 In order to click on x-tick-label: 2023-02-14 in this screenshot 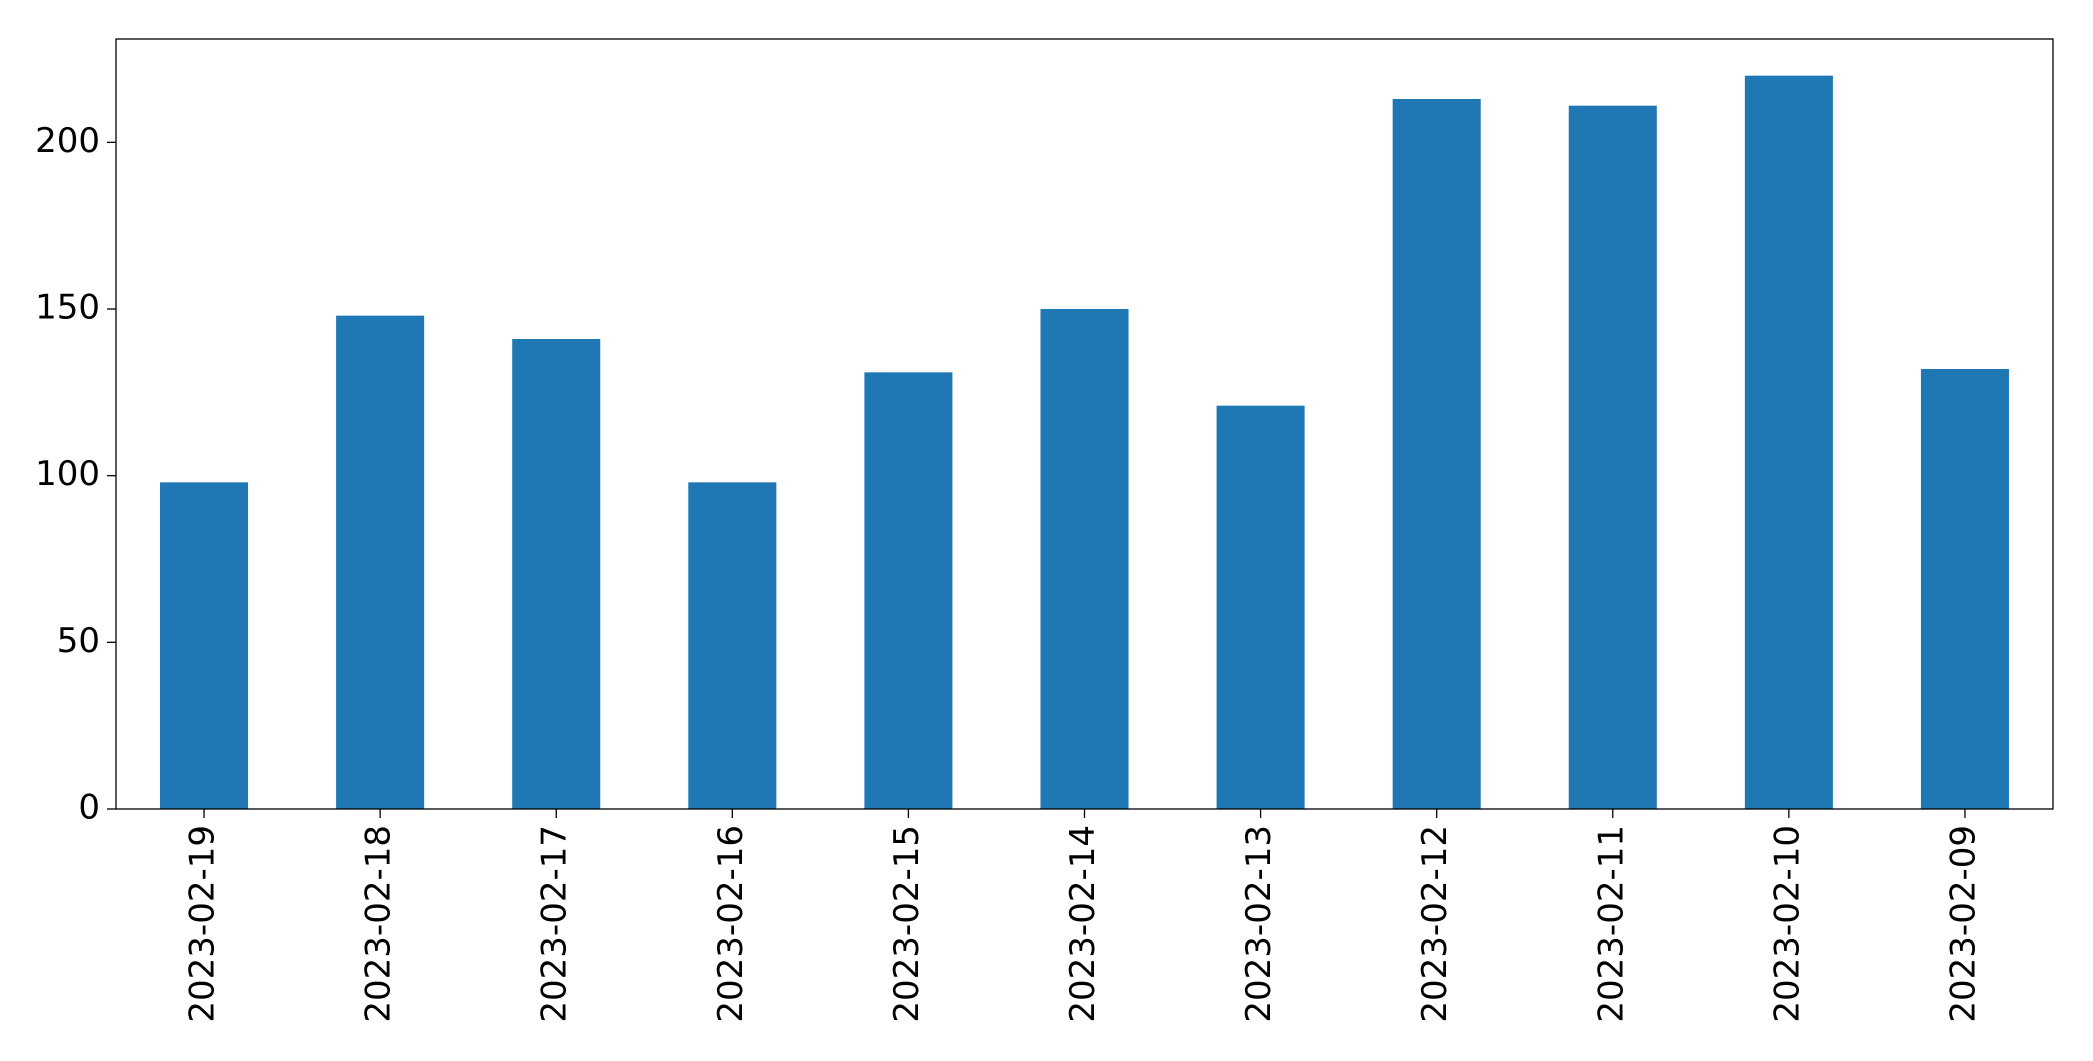, I will do `click(1083, 924)`.